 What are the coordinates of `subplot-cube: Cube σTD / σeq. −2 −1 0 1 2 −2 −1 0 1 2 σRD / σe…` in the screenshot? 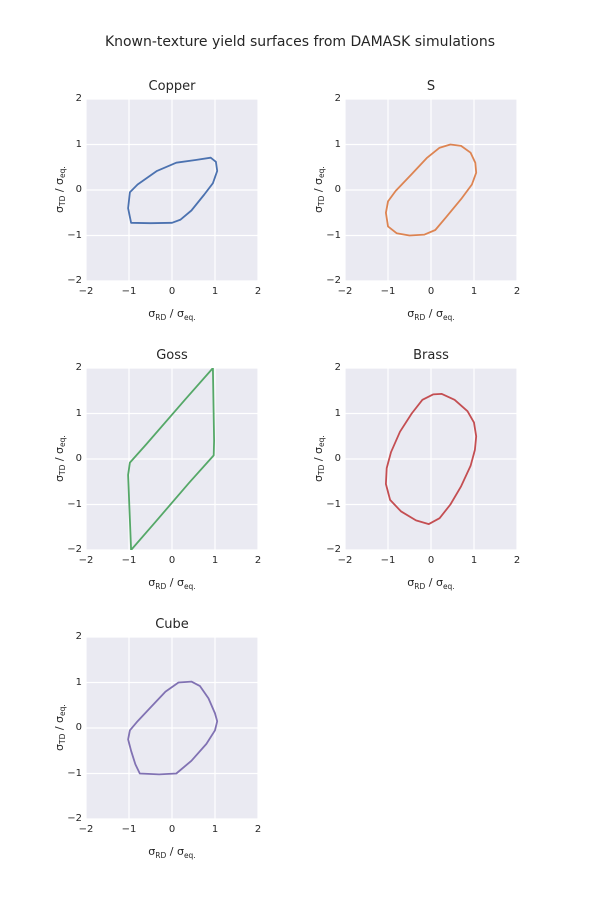 It's located at (156, 741).